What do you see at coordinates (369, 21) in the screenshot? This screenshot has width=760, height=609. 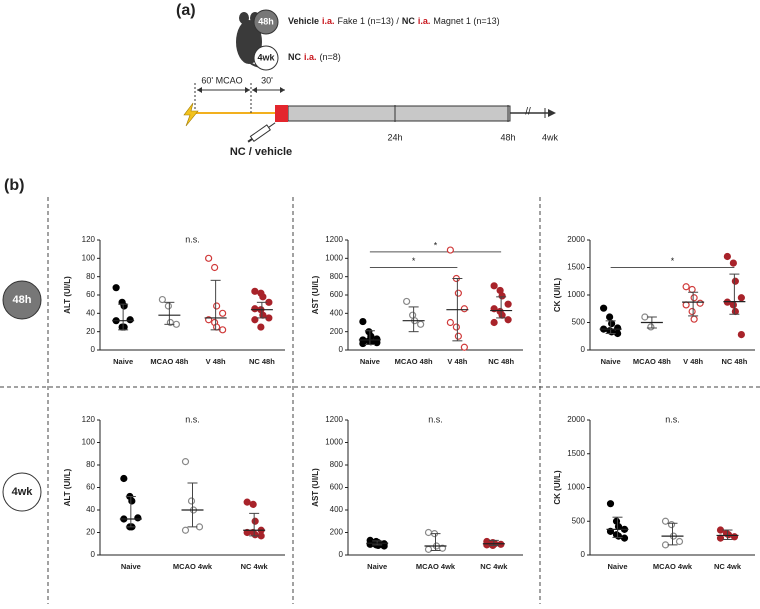 I see `legend-part: Fake 1 (n=13) /` at bounding box center [369, 21].